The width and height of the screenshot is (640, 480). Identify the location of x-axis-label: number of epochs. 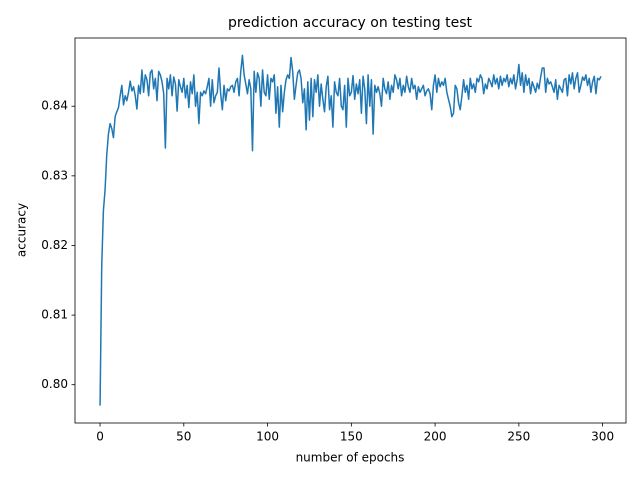
(350, 458).